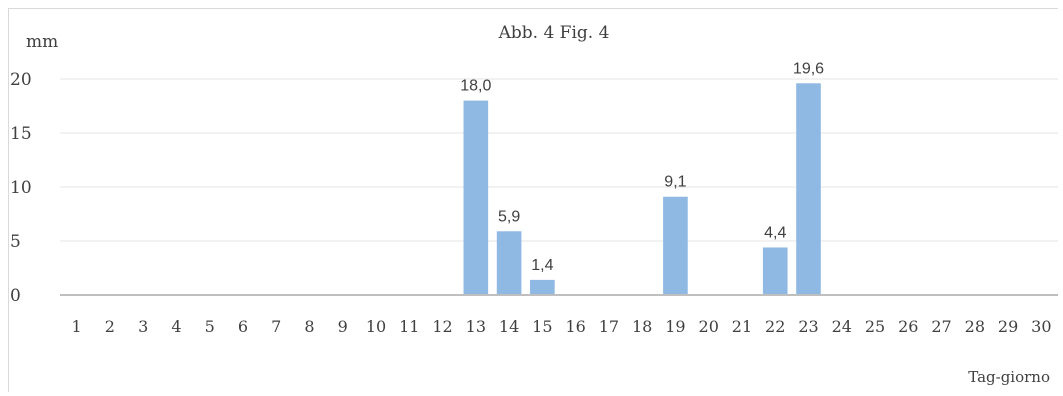 The height and width of the screenshot is (396, 1063). Describe the element at coordinates (509, 326) in the screenshot. I see `x-tick-label: 14` at that location.